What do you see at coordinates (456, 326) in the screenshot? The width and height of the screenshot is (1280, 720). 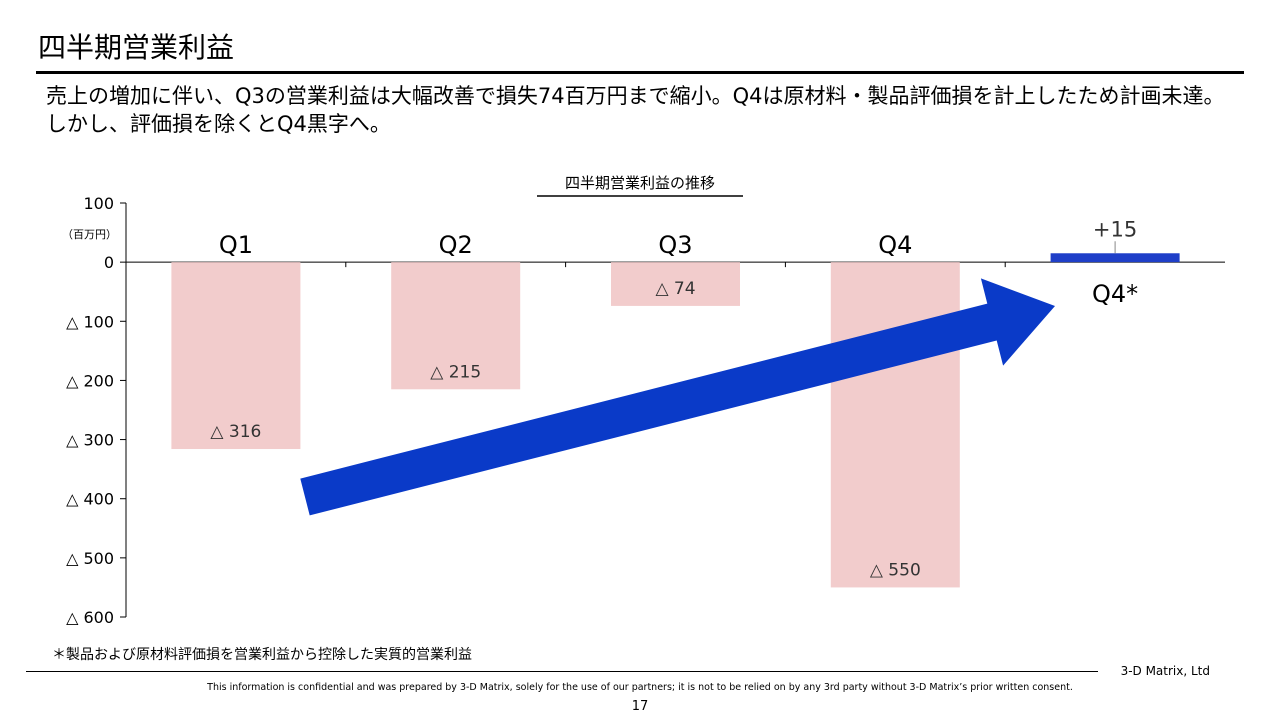 I see `bar-q2` at bounding box center [456, 326].